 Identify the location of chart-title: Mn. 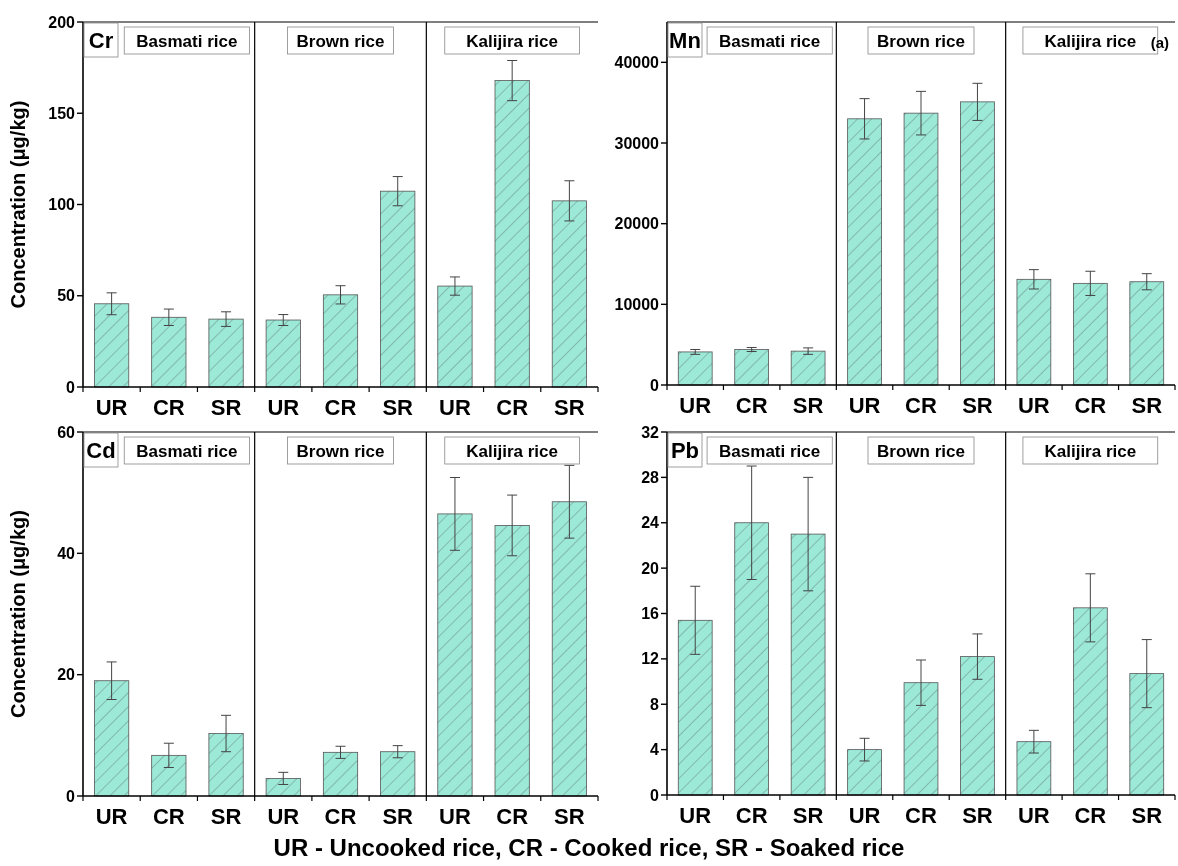
(685, 40).